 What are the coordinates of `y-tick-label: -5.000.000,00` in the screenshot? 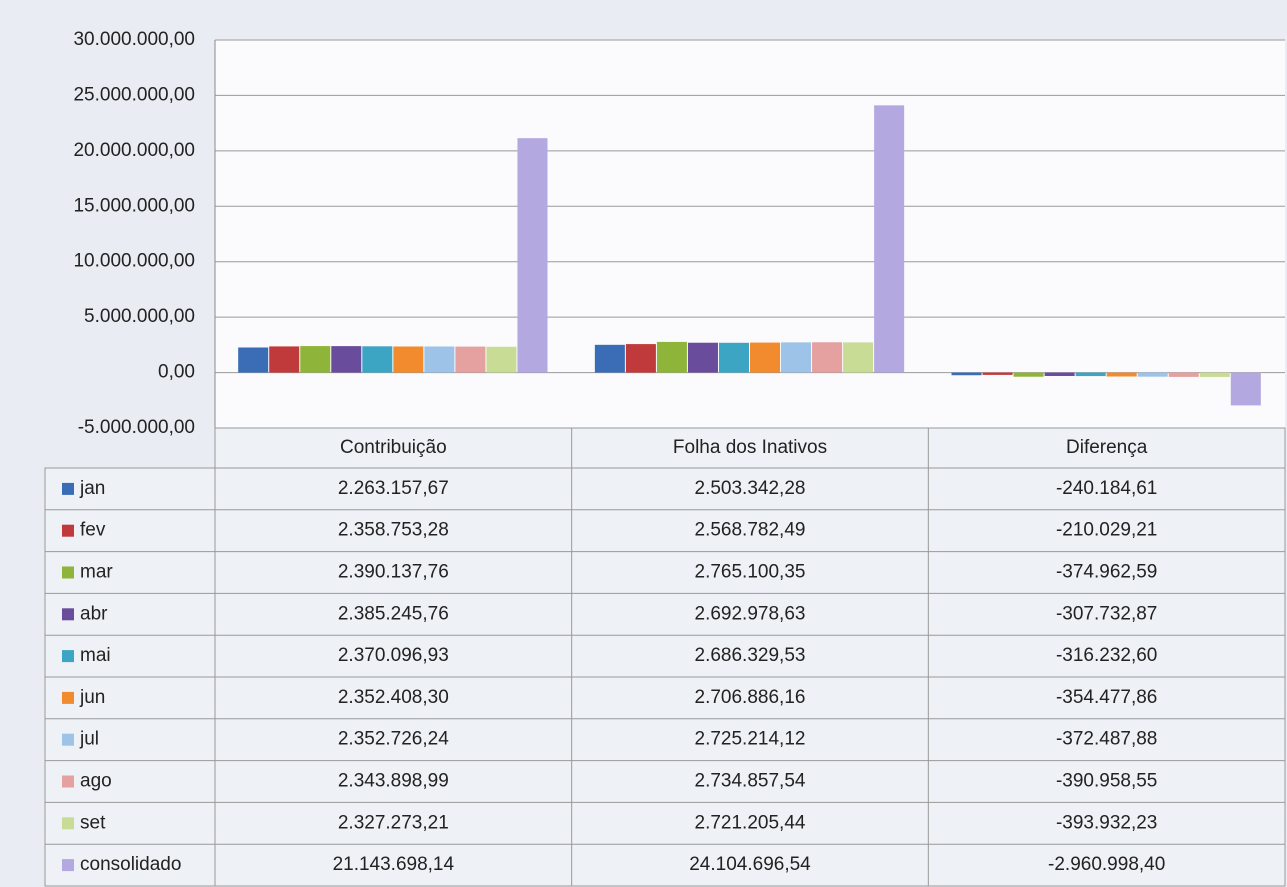 It's located at (136, 427).